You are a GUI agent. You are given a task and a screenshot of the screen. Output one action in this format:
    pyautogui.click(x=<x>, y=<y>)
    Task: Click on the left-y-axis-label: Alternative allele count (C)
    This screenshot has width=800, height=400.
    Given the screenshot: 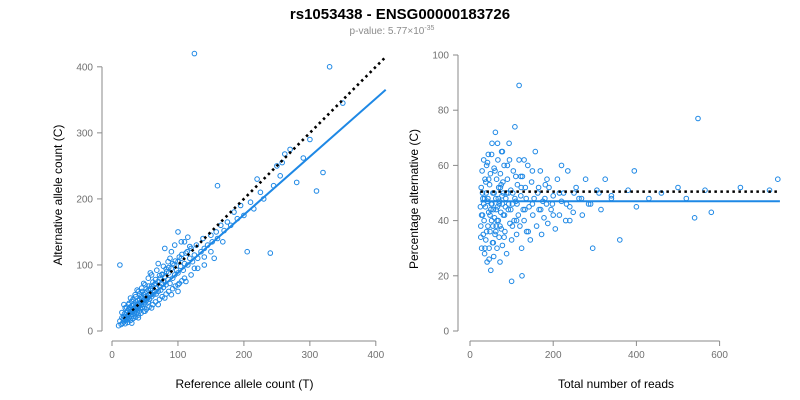 What is the action you would take?
    pyautogui.click(x=58, y=195)
    